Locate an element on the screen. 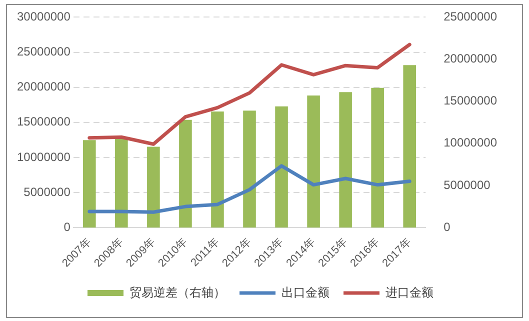 This screenshot has height=321, width=529. y-tick-label: 20000000 is located at coordinates (44, 87).